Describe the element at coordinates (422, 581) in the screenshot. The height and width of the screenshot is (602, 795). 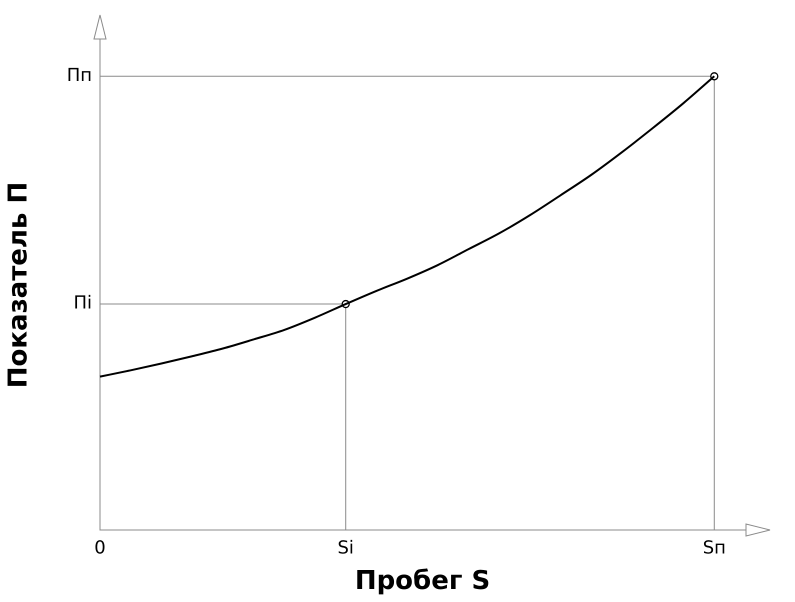
I see `x-axis-title: Пробег S` at that location.